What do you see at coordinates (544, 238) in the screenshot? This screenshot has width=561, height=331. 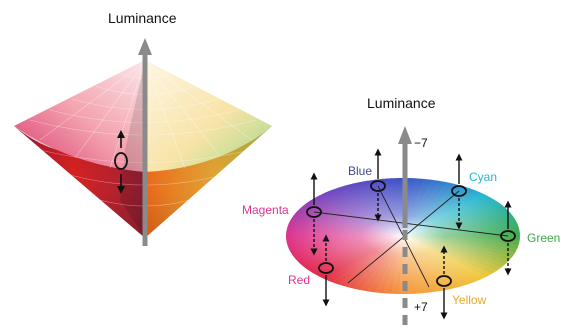 I see `hue-label-green: Green` at bounding box center [544, 238].